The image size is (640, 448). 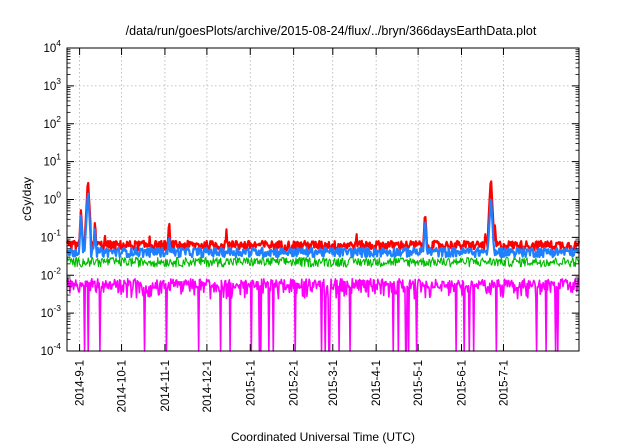 I want to click on x-tick-label: 2015-6-1, so click(x=462, y=383).